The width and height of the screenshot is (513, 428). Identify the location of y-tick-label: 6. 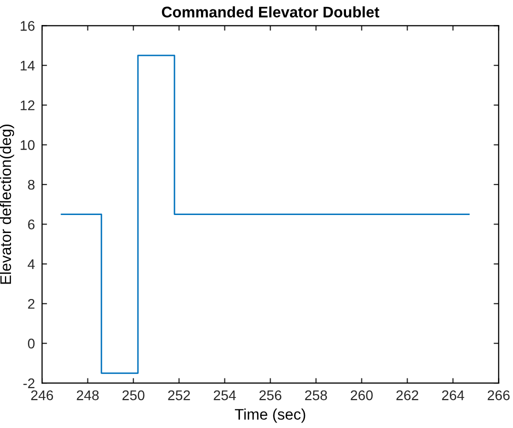
(31, 225).